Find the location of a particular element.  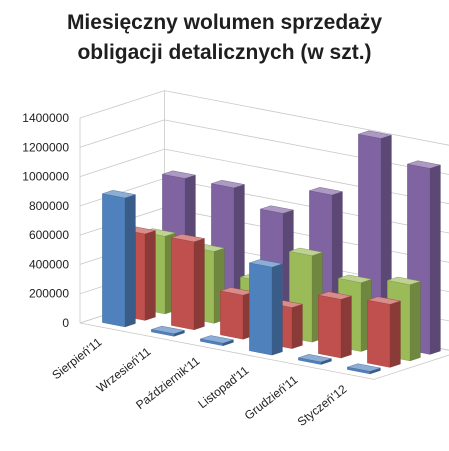

x-tick-label: Grudzień'11 is located at coordinates (271, 397).